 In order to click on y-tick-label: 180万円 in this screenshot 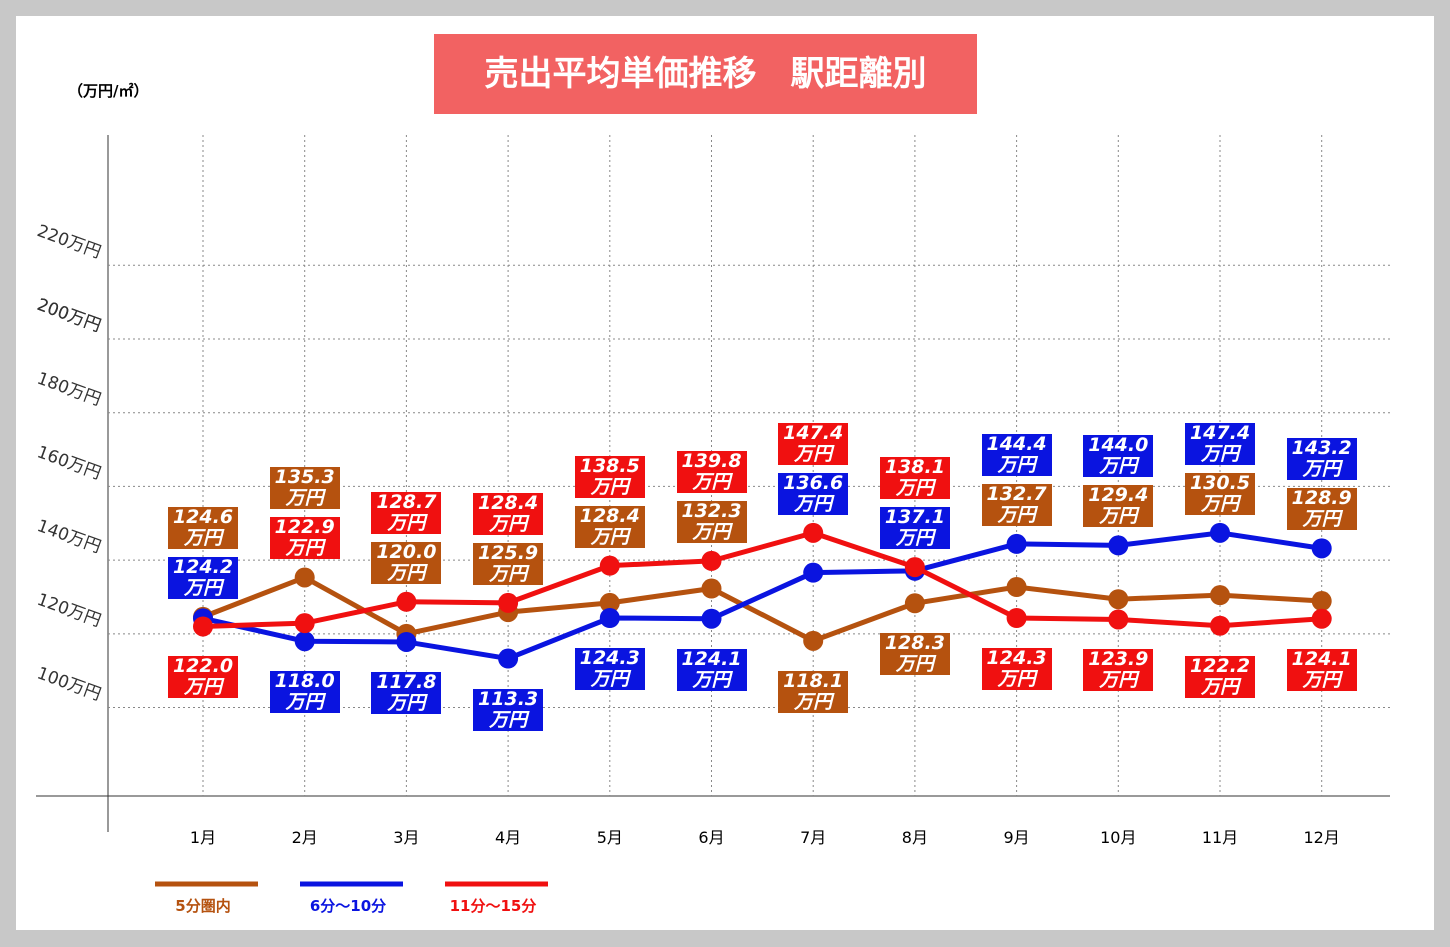, I will do `click(68, 390)`.